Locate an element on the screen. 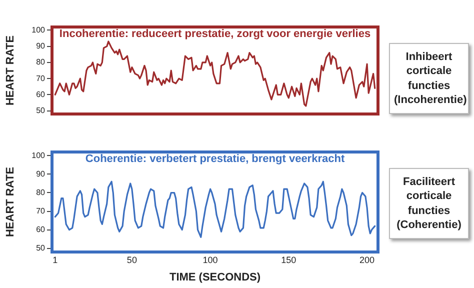  chart-title: Coherentie: verbetert prestatie, brengt veerkracht is located at coordinates (215, 159).